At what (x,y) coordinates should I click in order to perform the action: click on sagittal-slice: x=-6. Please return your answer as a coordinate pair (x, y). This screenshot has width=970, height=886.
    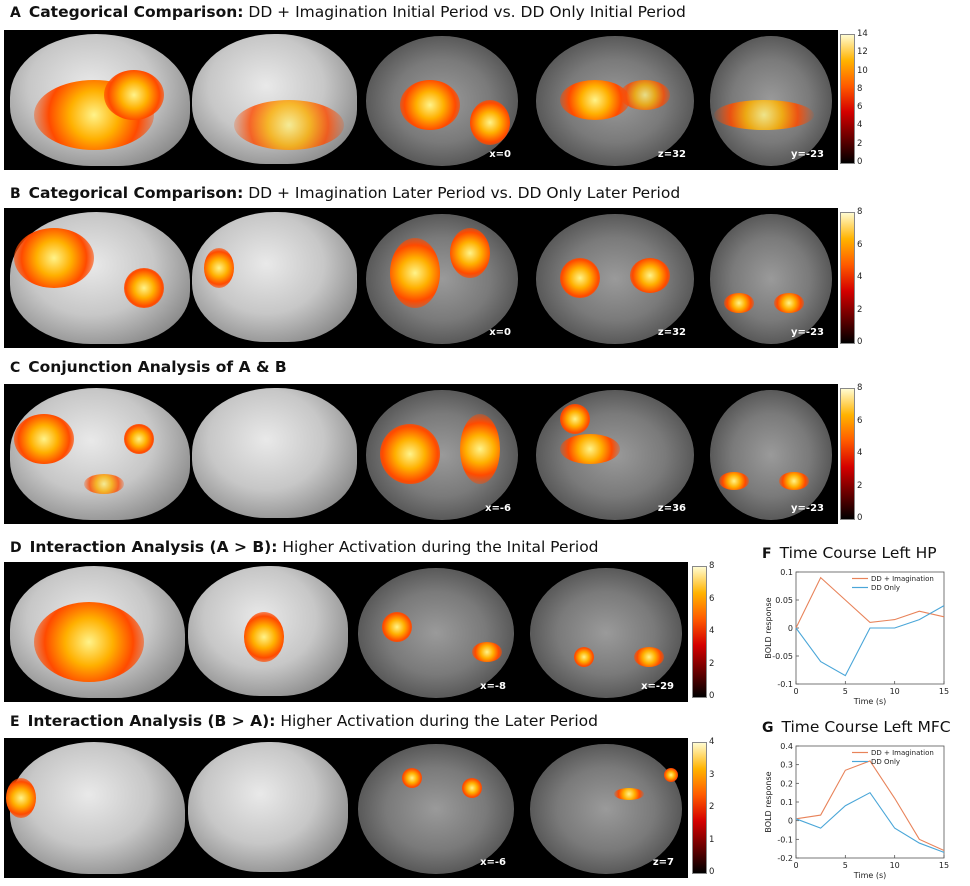
    Looking at the image, I should click on (442, 454).